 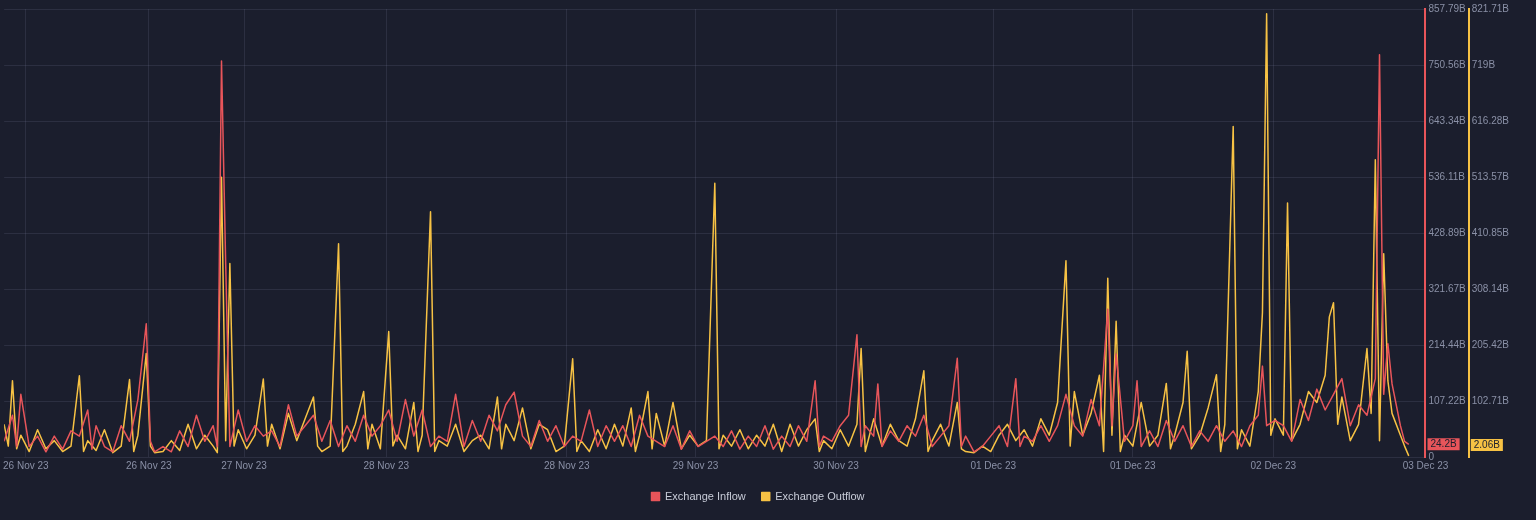 What do you see at coordinates (1425, 465) in the screenshot?
I see `x-tick-label: 03 Dec 23` at bounding box center [1425, 465].